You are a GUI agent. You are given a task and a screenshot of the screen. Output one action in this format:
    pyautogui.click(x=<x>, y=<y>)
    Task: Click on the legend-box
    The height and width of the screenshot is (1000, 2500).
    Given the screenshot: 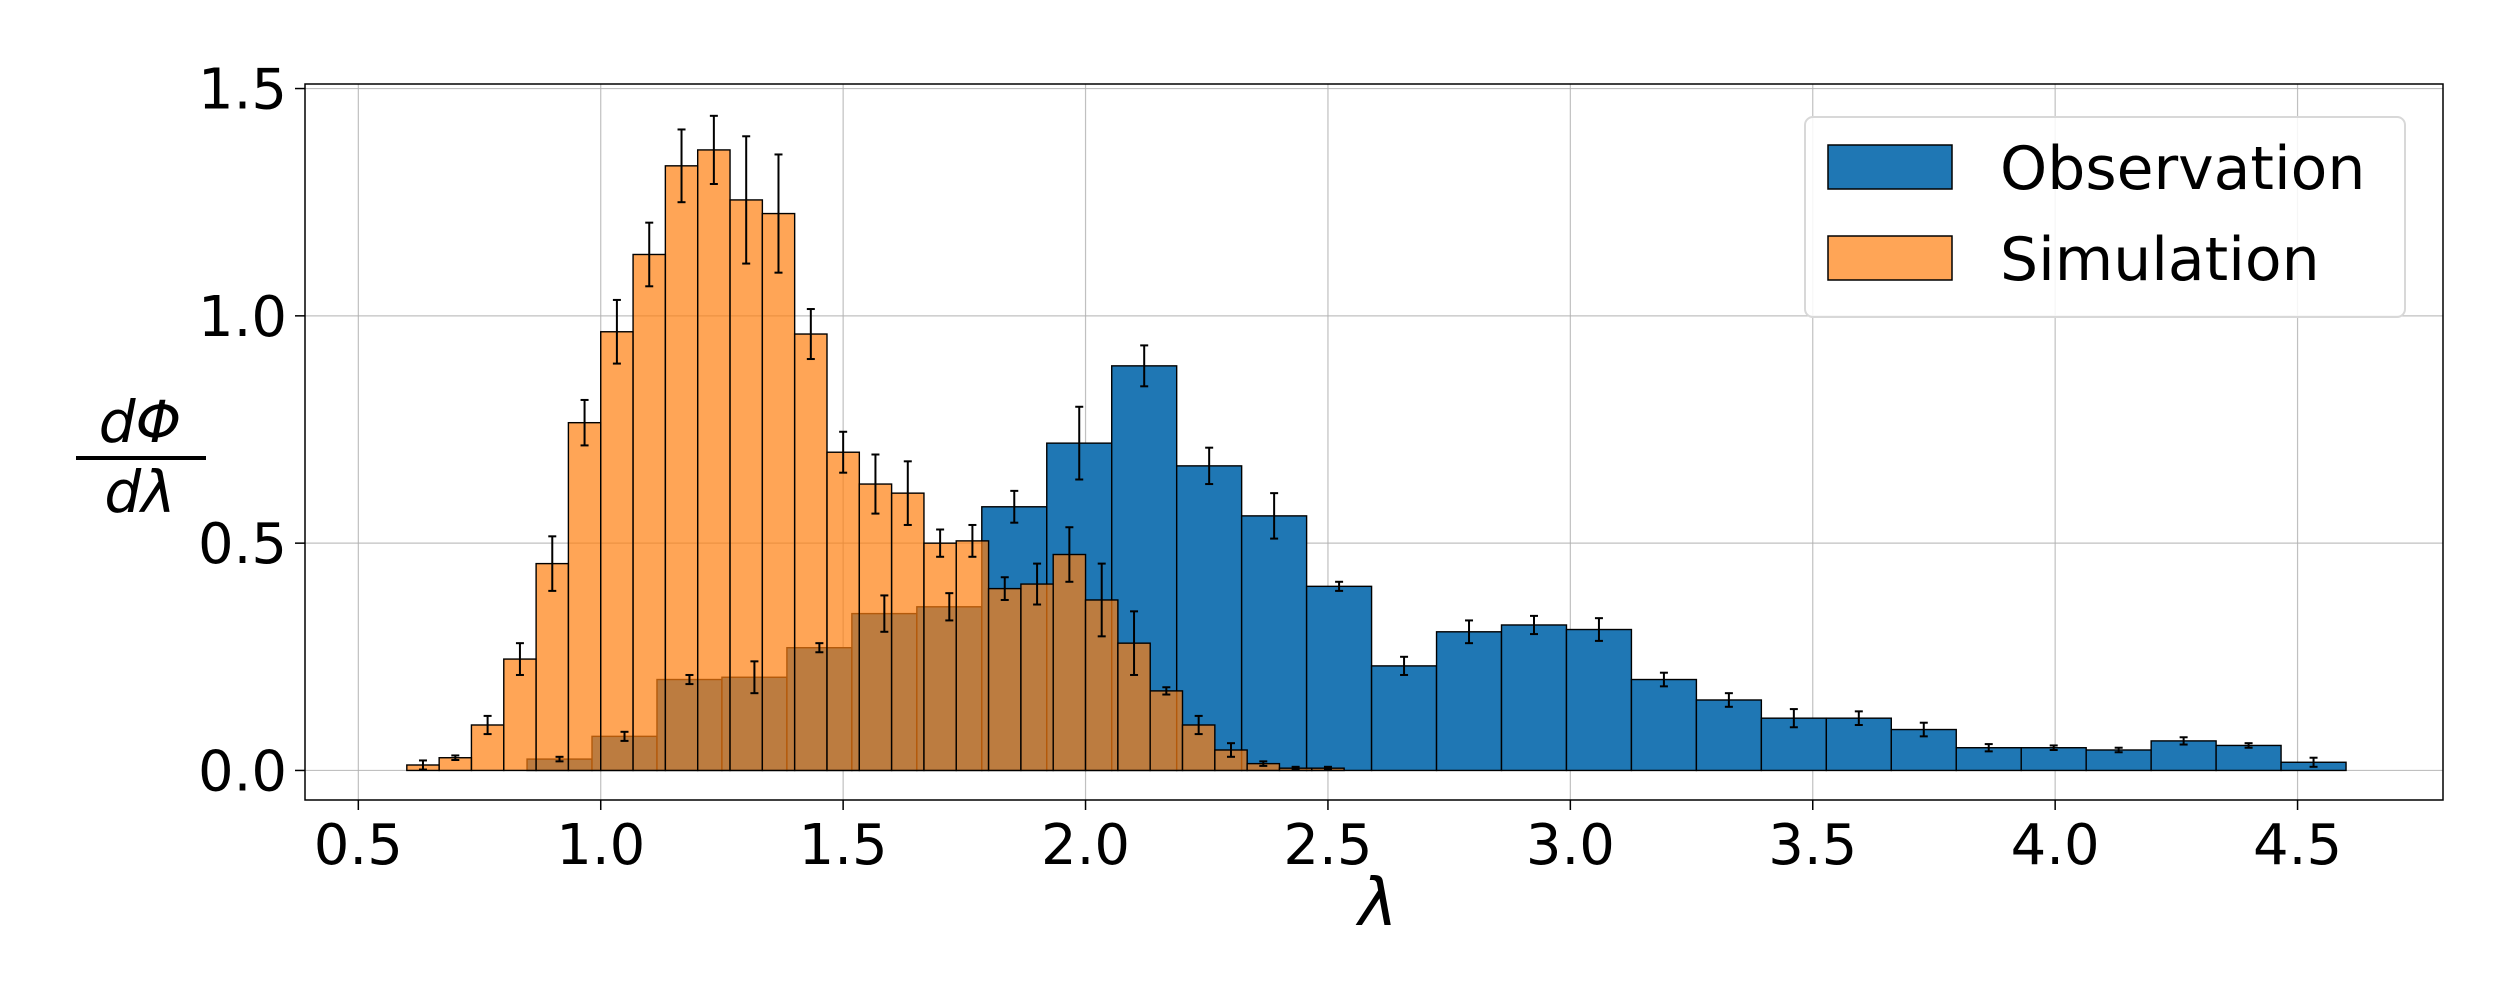 What is the action you would take?
    pyautogui.click(x=2105, y=217)
    